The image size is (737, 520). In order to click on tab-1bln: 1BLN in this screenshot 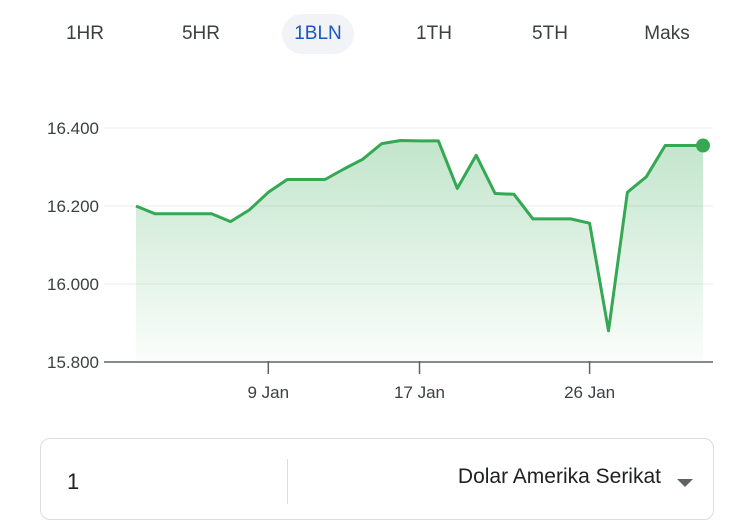, I will do `click(318, 34)`.